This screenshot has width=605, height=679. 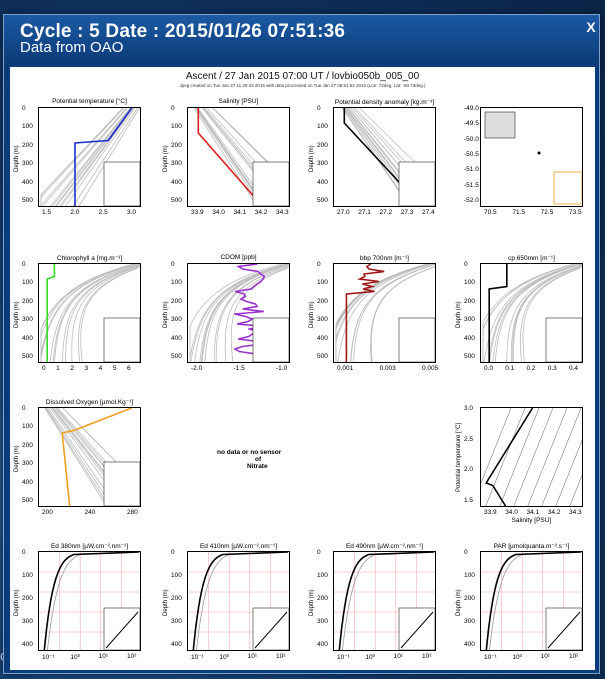 What do you see at coordinates (282, 368) in the screenshot?
I see `x-tick-label: -1.0` at bounding box center [282, 368].